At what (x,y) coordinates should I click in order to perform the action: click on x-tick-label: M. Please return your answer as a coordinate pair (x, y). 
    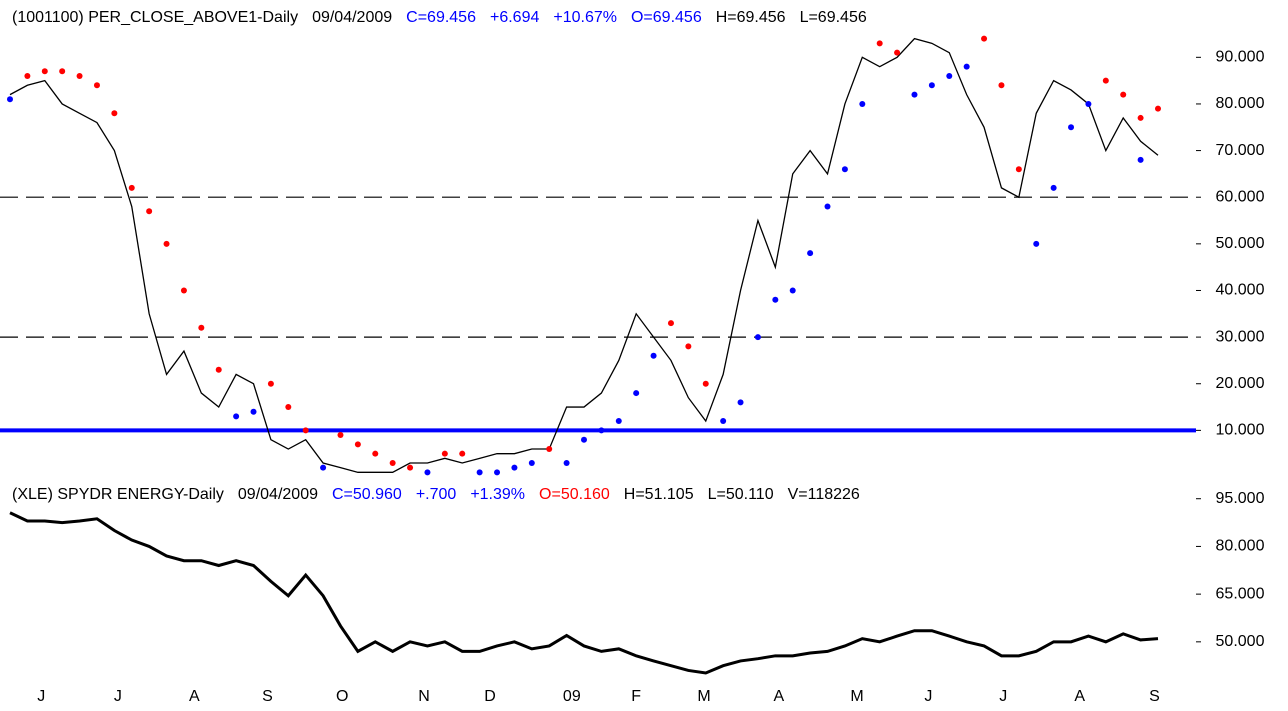
    Looking at the image, I should click on (856, 696).